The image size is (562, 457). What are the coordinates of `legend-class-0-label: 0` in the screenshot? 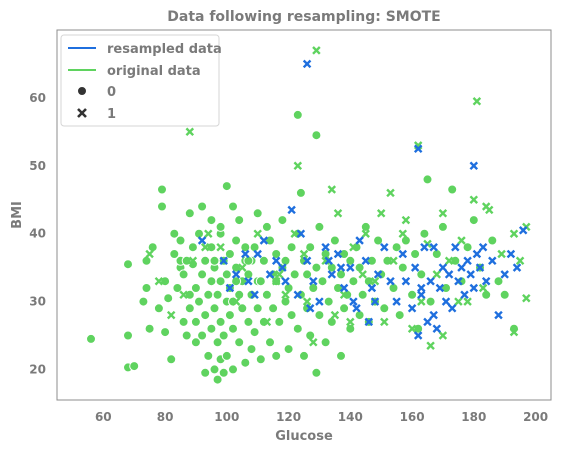 It's located at (111, 92).